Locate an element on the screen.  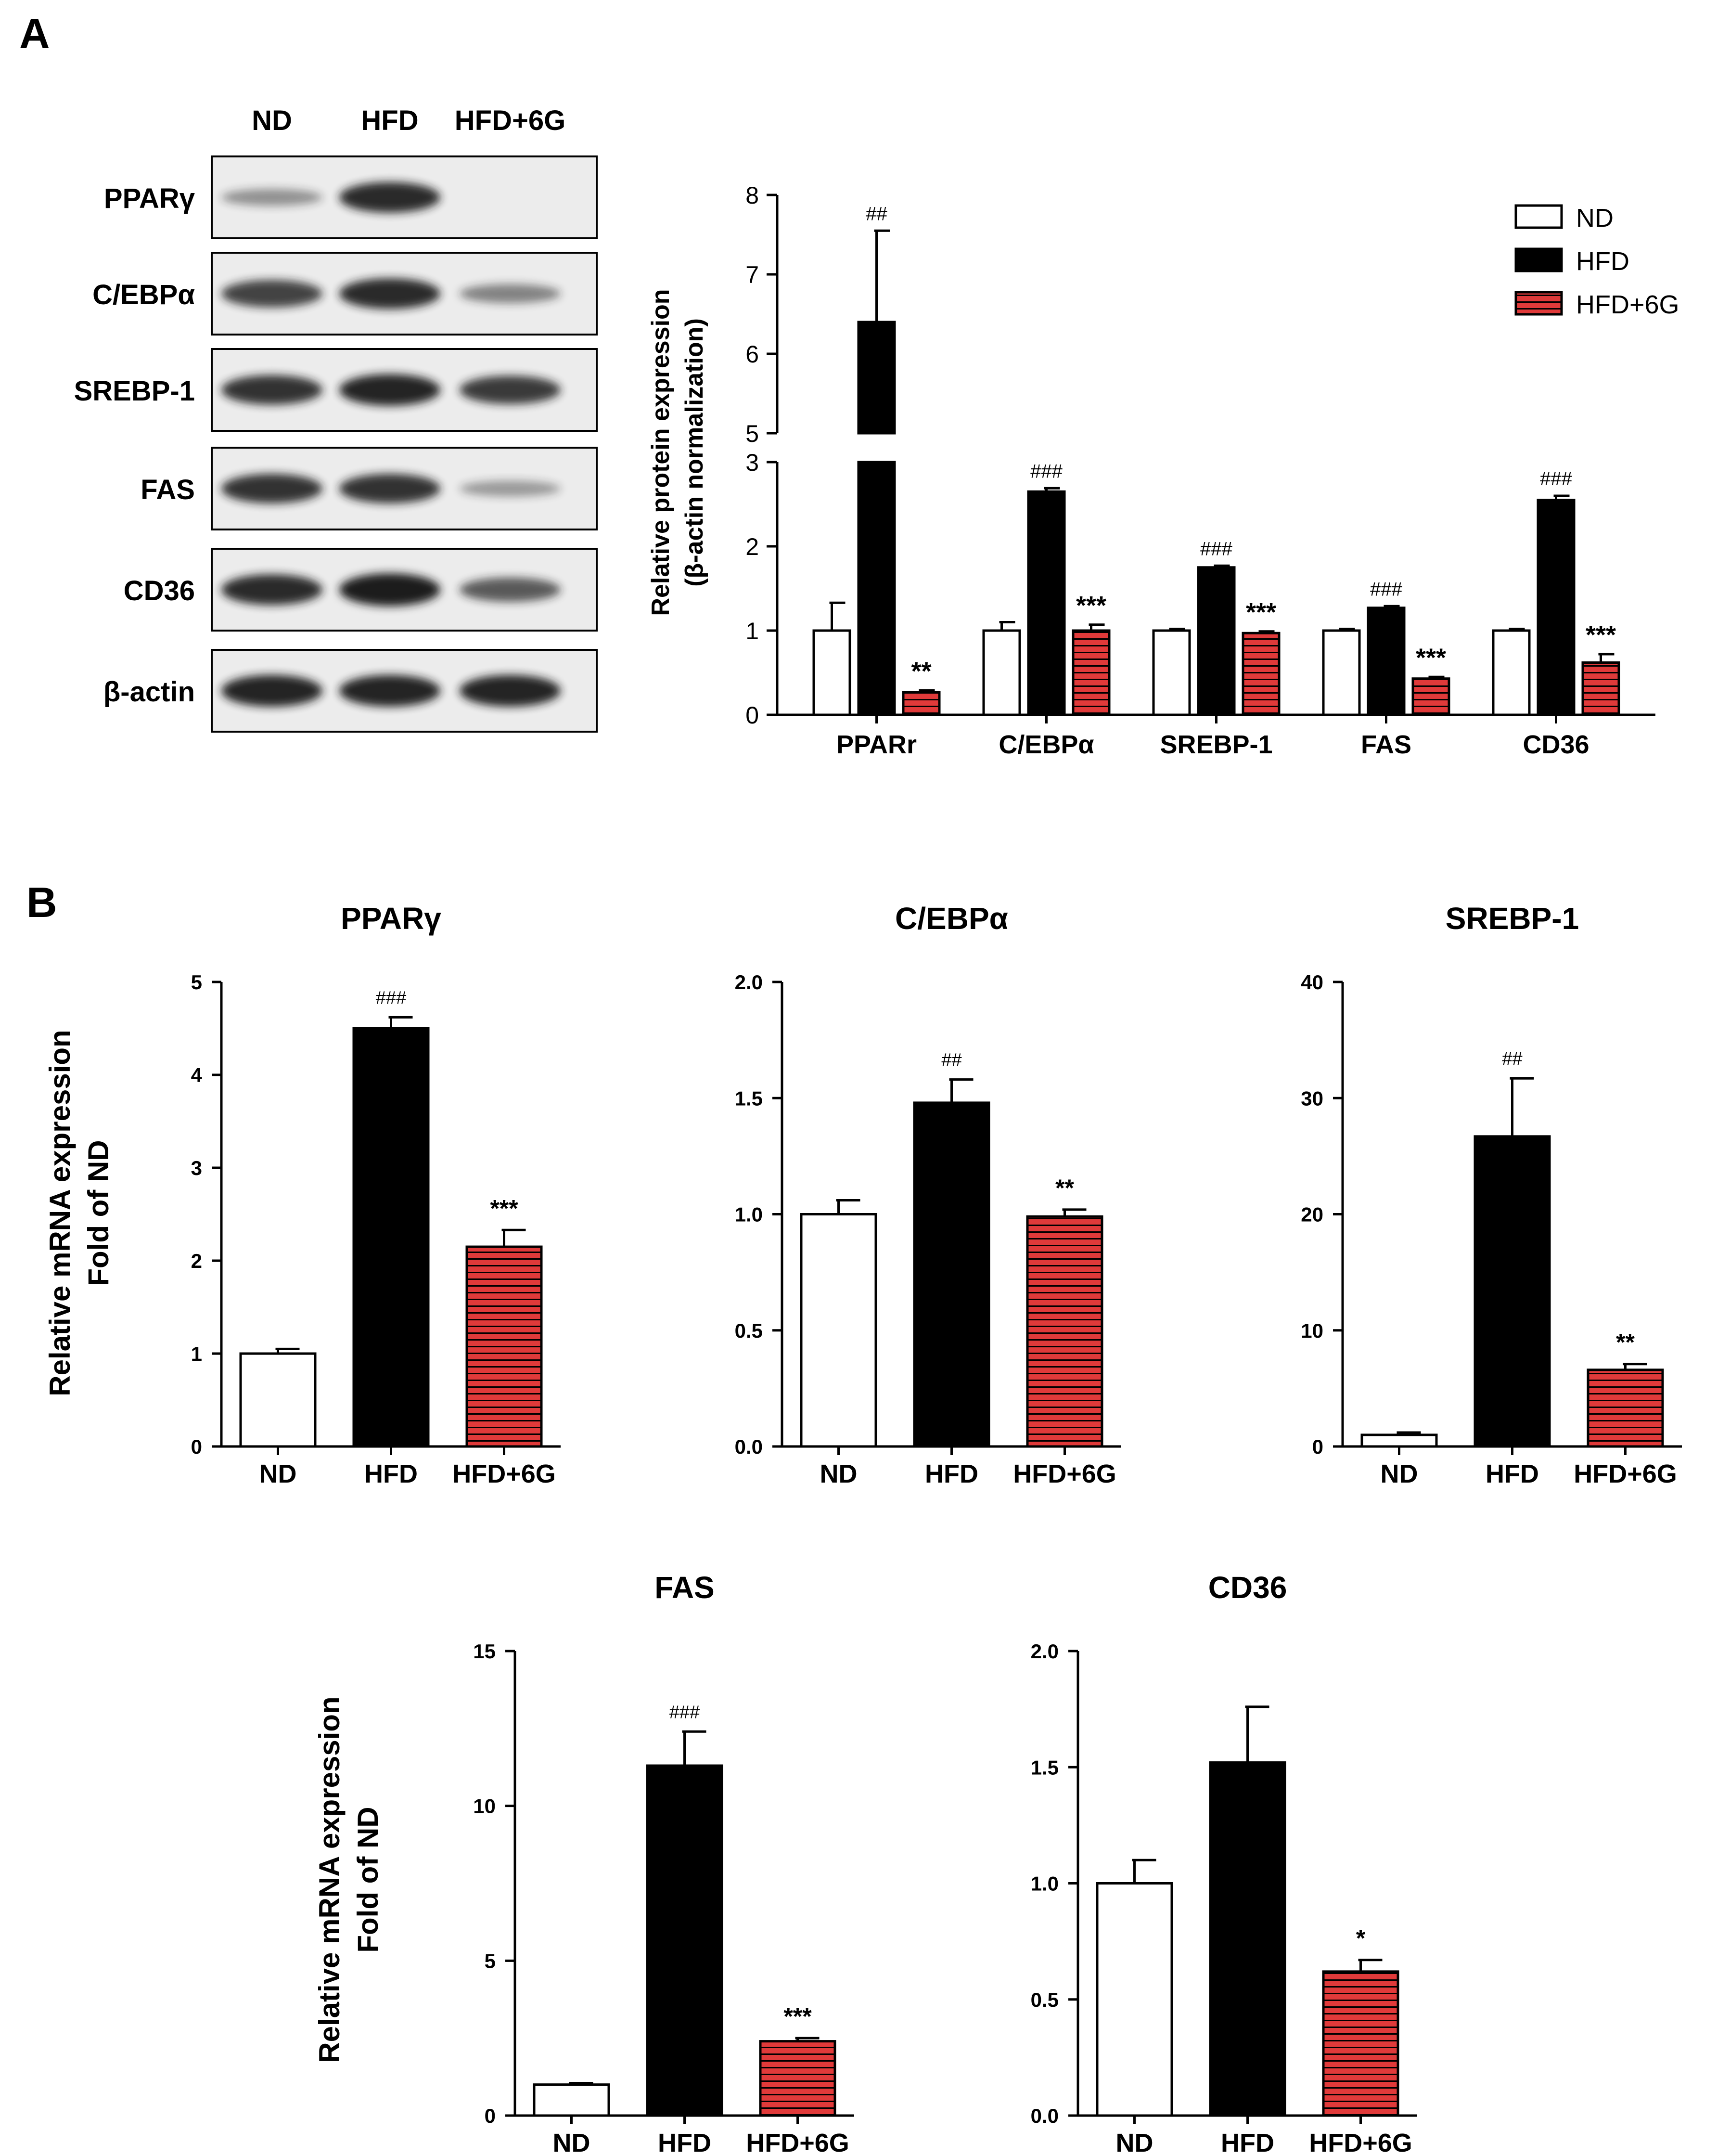
blot-lane-label: ND is located at coordinates (272, 120).